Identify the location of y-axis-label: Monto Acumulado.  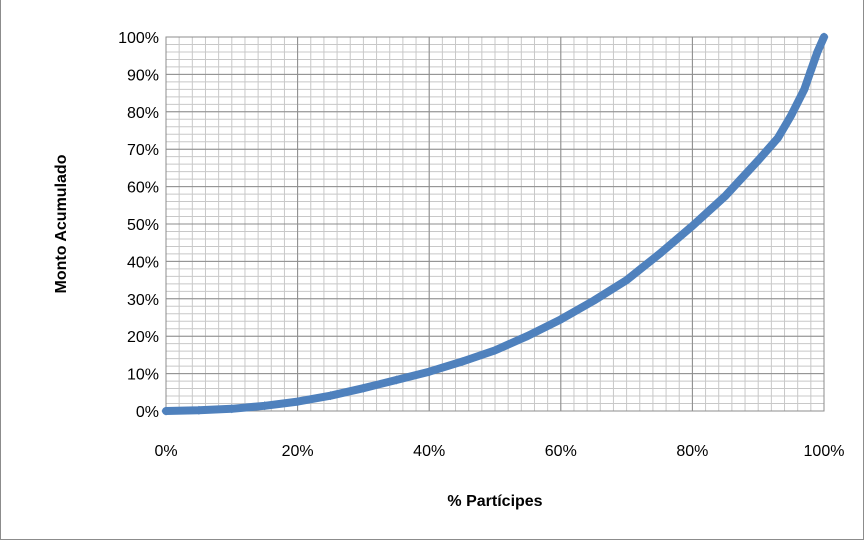
(61, 223).